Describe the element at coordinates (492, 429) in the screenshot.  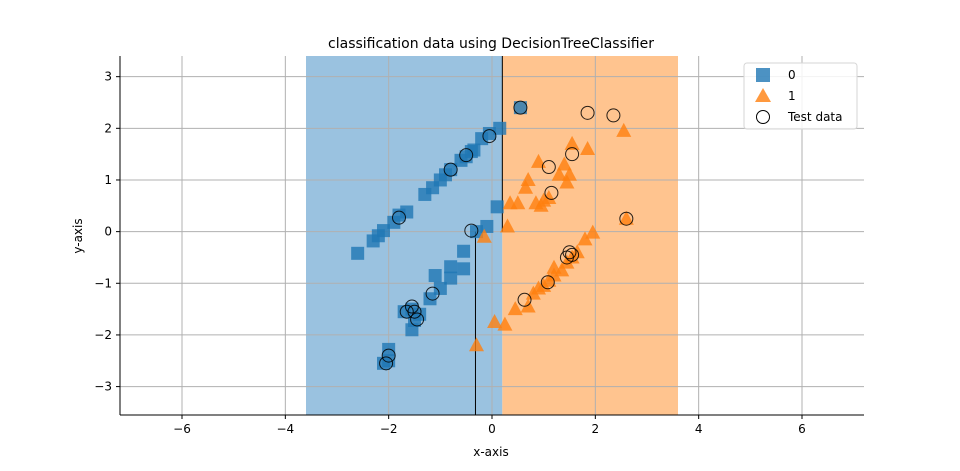
I see `x-tick-label: 0` at that location.